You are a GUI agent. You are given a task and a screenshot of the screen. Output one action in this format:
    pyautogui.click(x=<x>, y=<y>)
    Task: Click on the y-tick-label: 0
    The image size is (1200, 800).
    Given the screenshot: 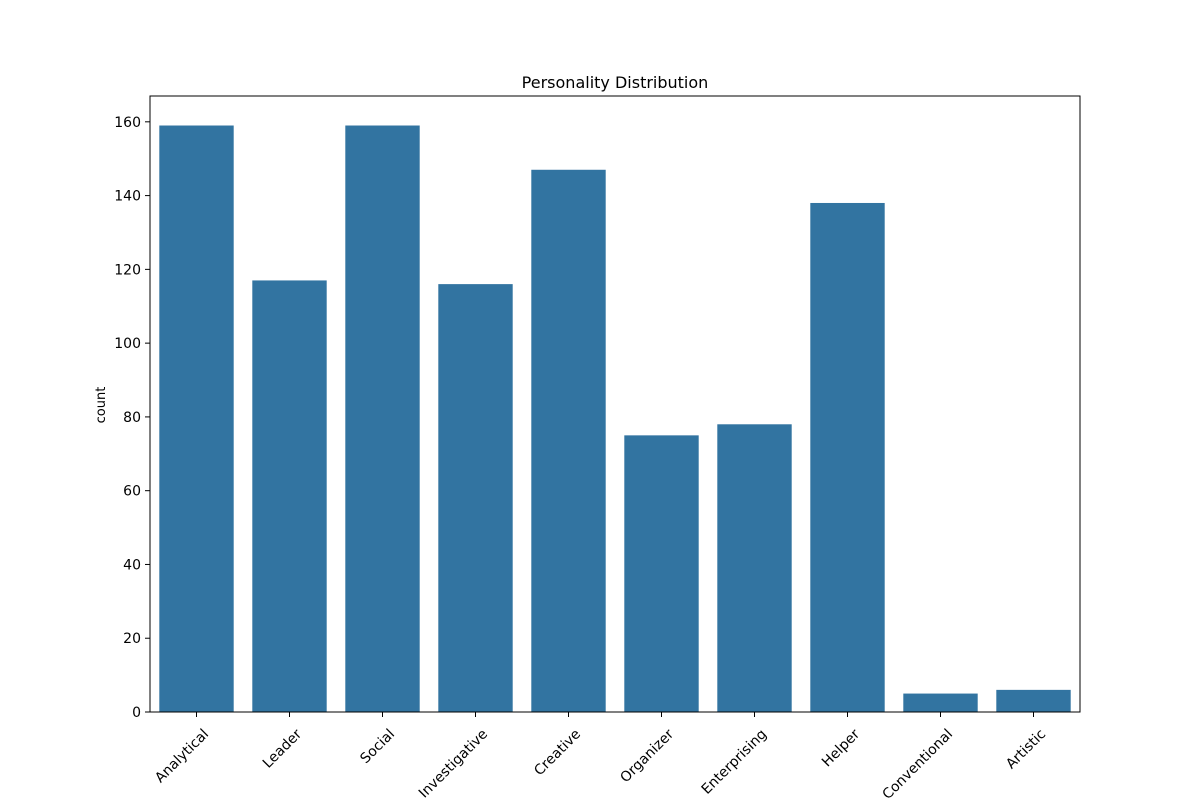 What is the action you would take?
    pyautogui.click(x=136, y=713)
    